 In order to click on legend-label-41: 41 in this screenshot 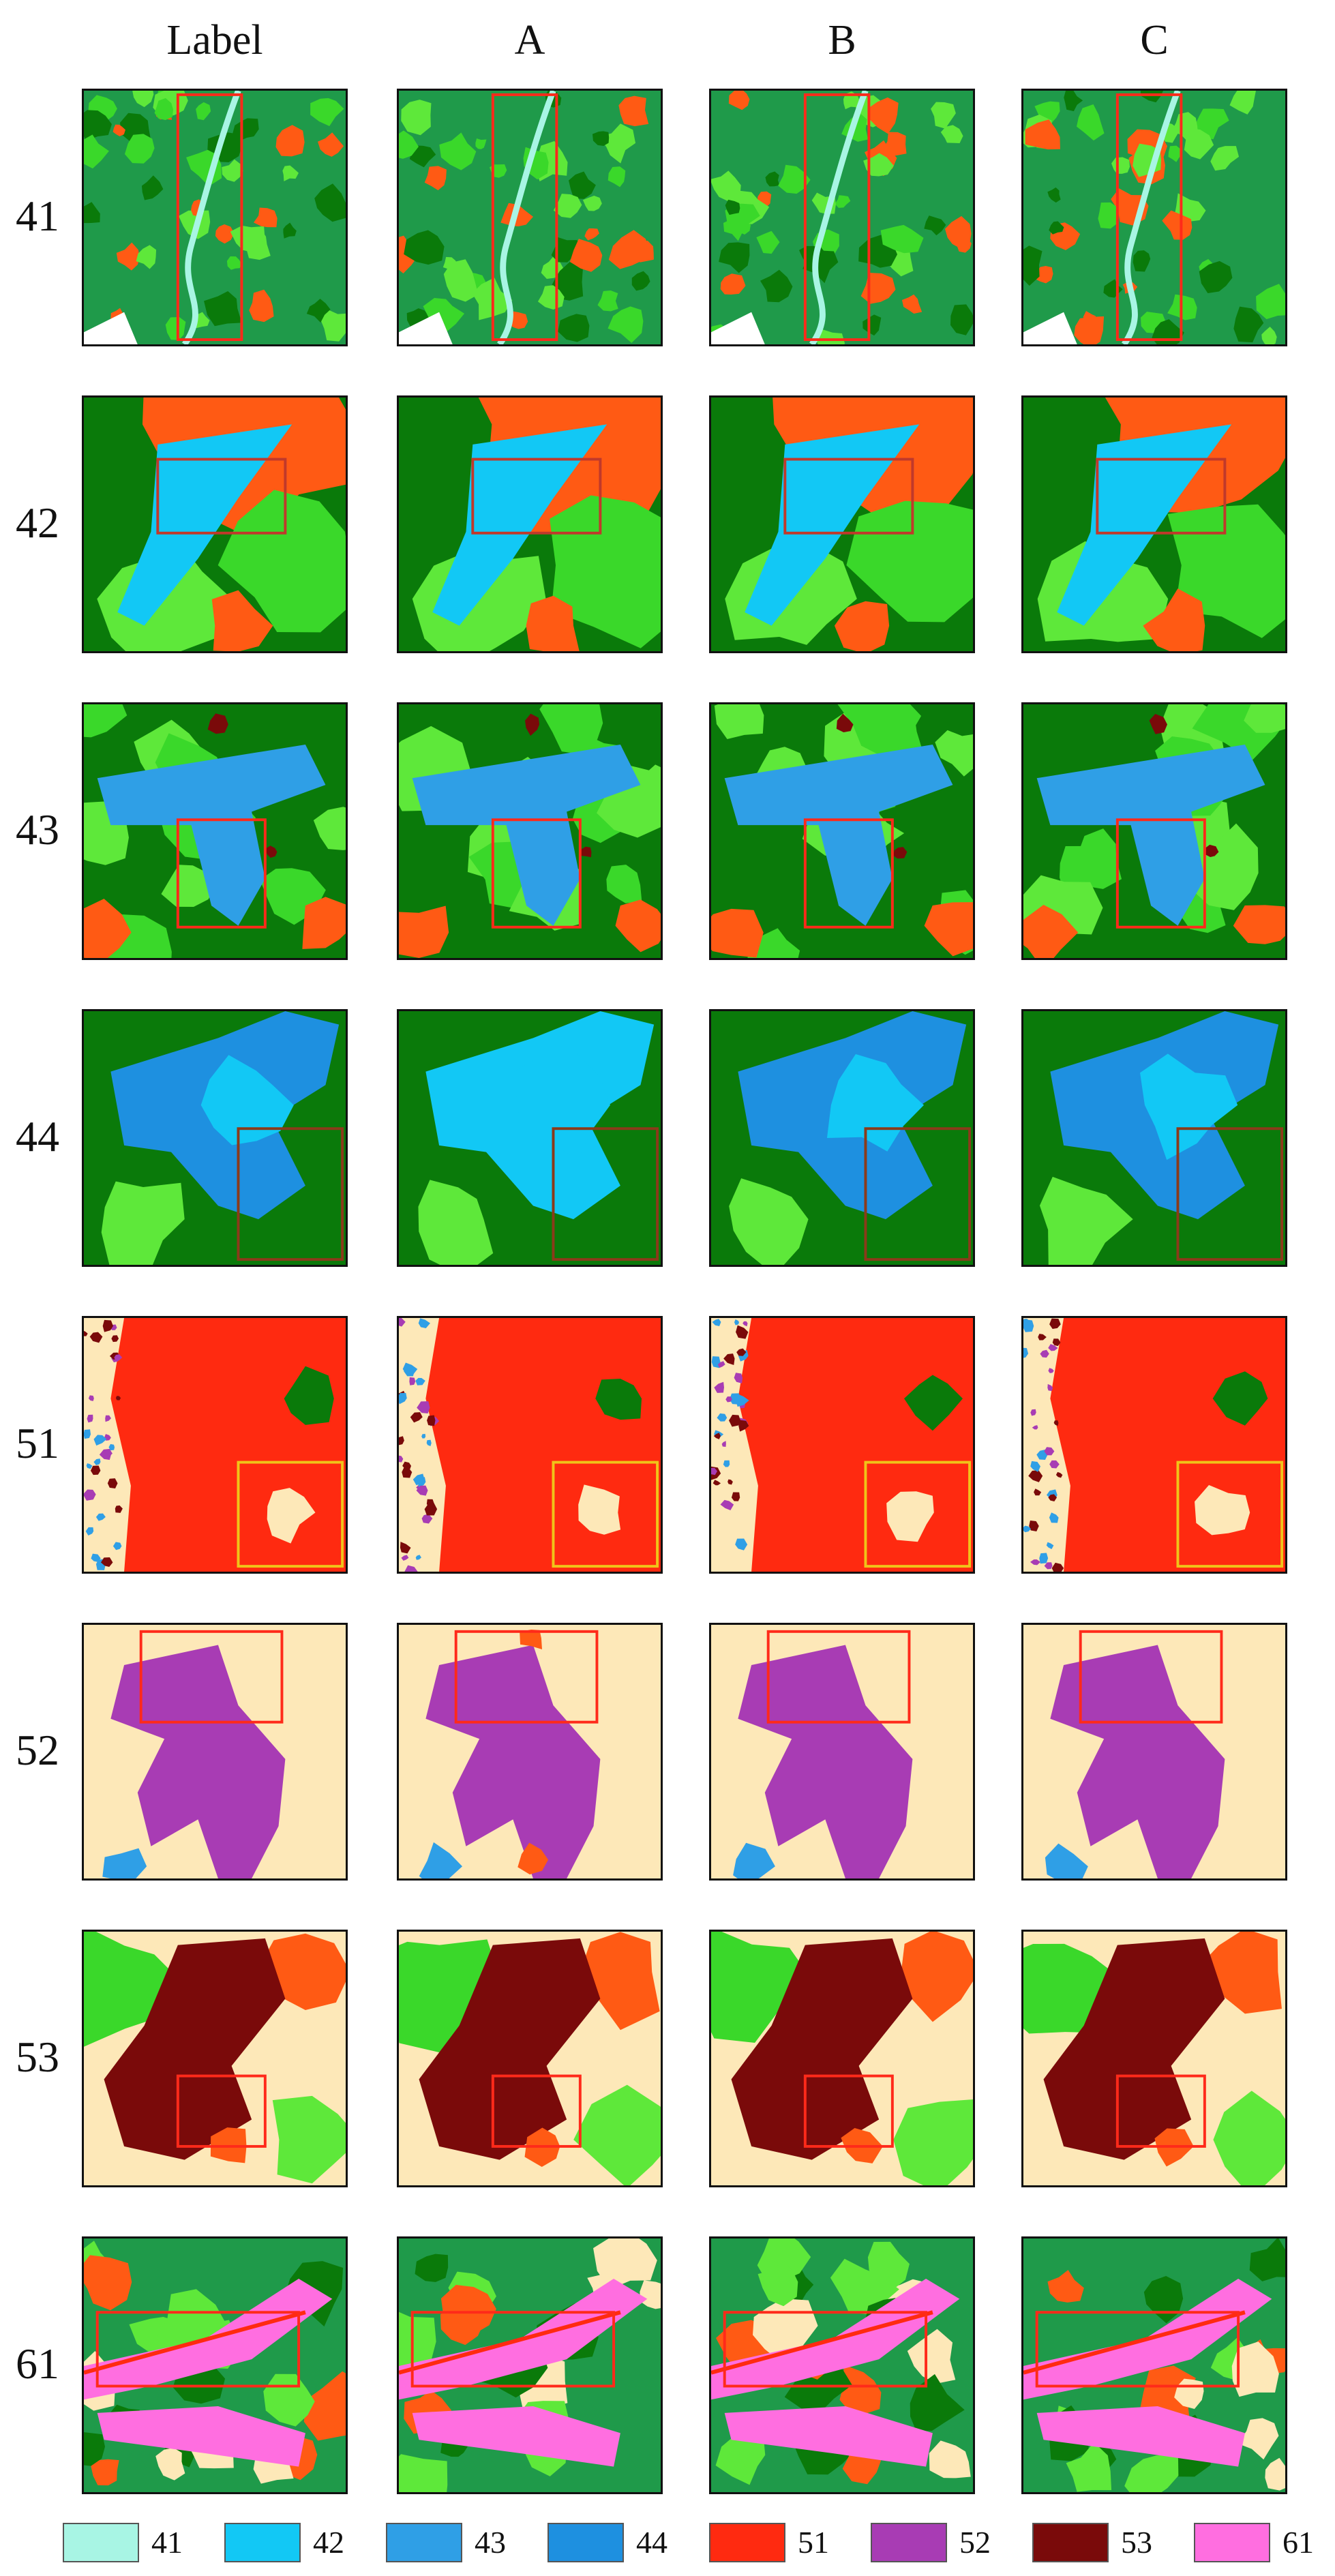, I will do `click(167, 2542)`.